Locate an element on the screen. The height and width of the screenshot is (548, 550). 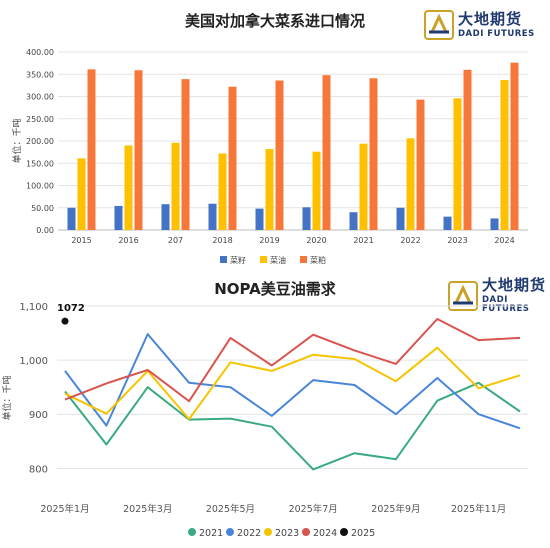
line-legend-label: 2024 is located at coordinates (325, 533).